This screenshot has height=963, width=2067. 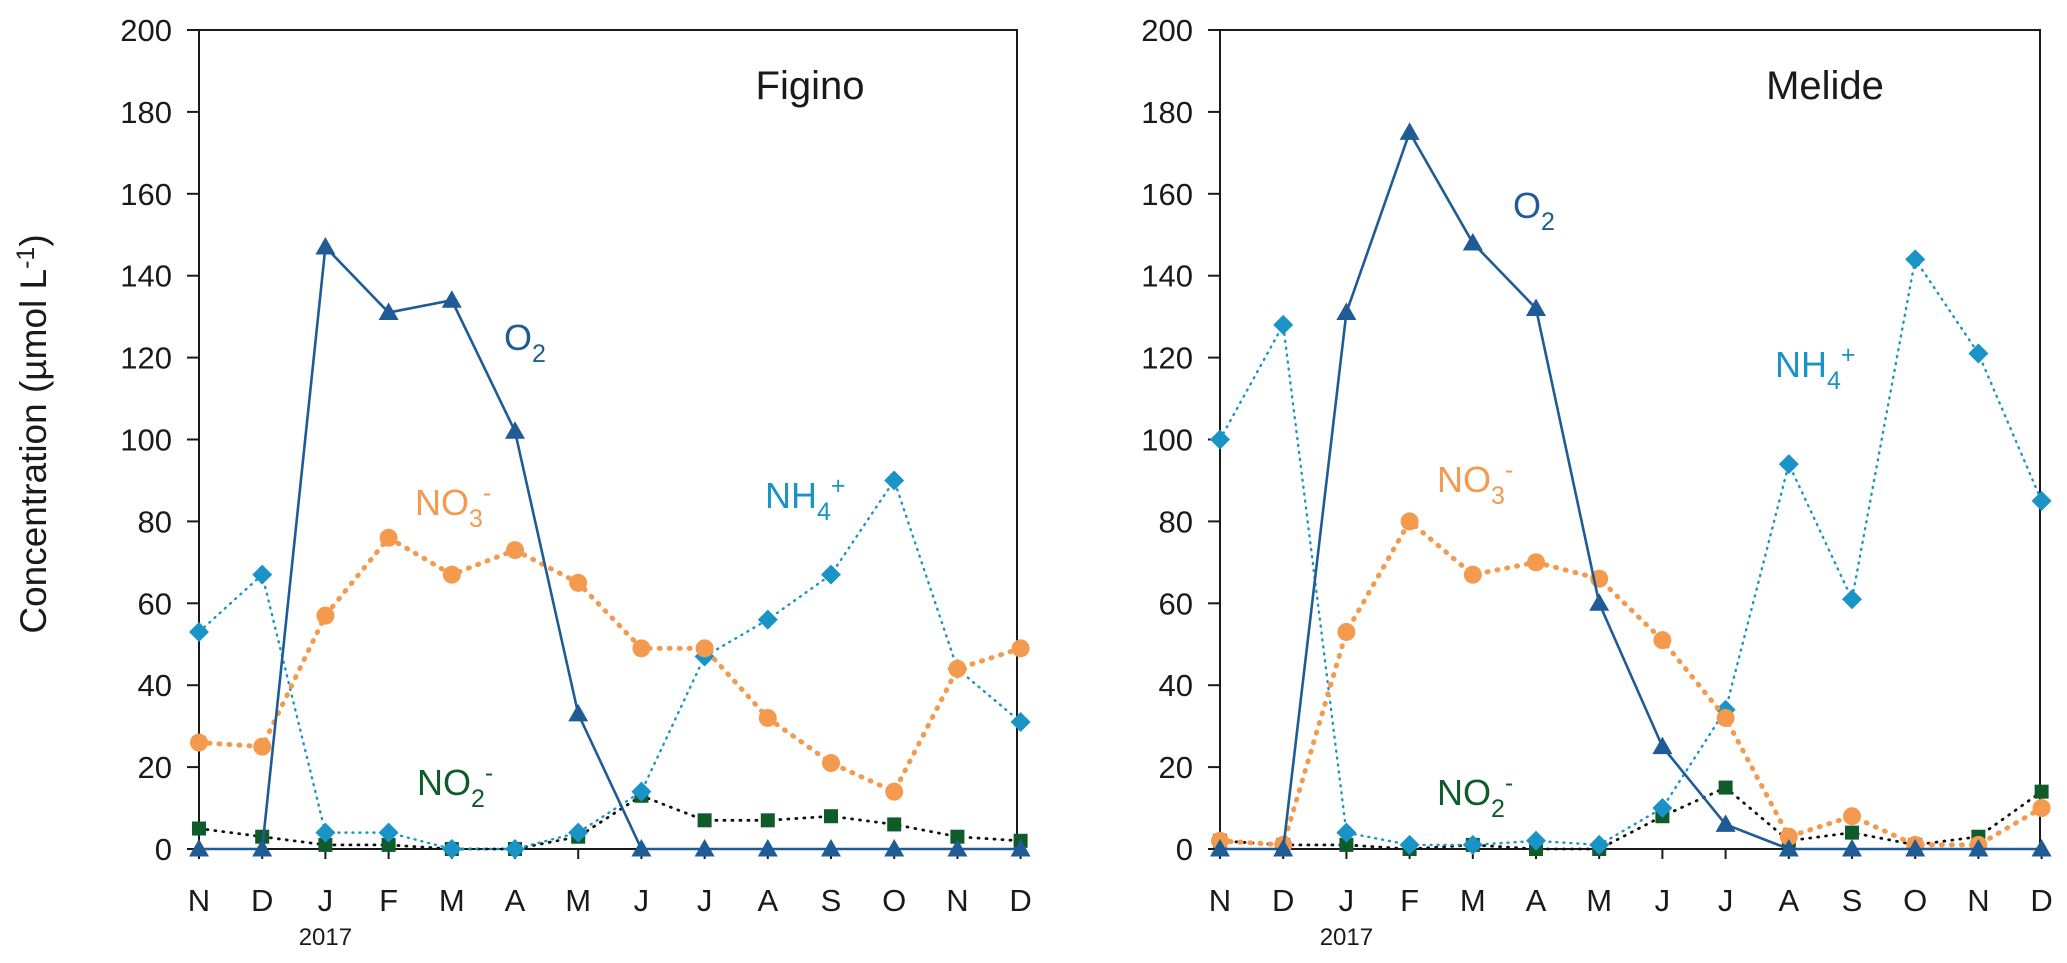 I want to click on y-axis-label-close: ), so click(x=33, y=240).